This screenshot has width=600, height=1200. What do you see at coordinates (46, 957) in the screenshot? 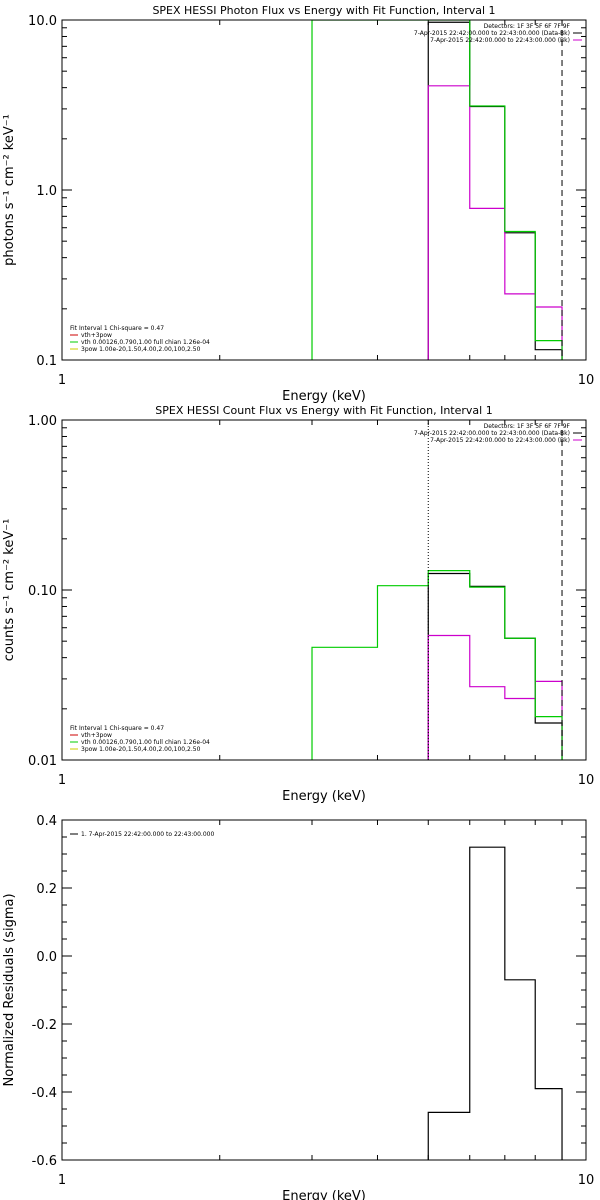
I see `y-tick-label: 0.0` at bounding box center [46, 957].